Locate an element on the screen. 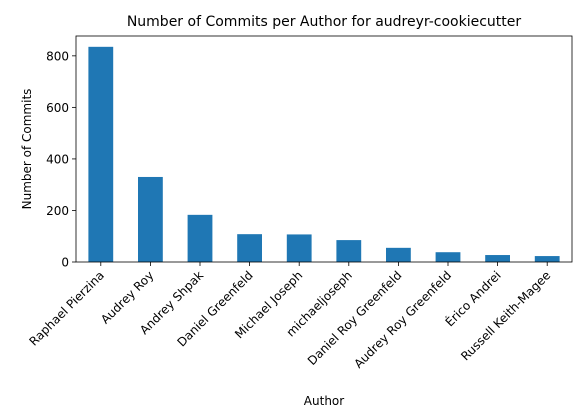 Image resolution: width=583 pixels, height=419 pixels. y-tick-label: 600 is located at coordinates (57, 108).